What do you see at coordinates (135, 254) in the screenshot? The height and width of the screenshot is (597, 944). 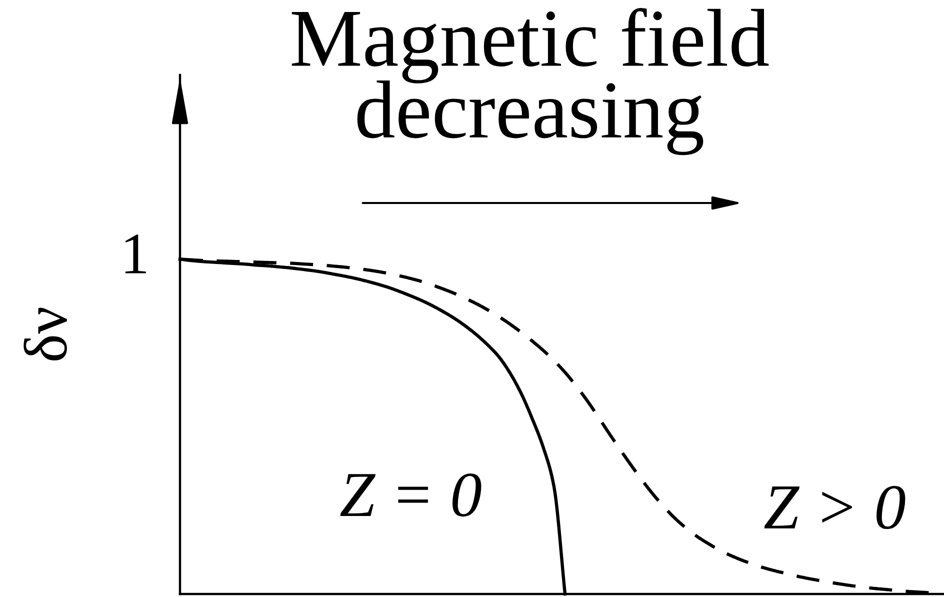 I see `text: 1` at bounding box center [135, 254].